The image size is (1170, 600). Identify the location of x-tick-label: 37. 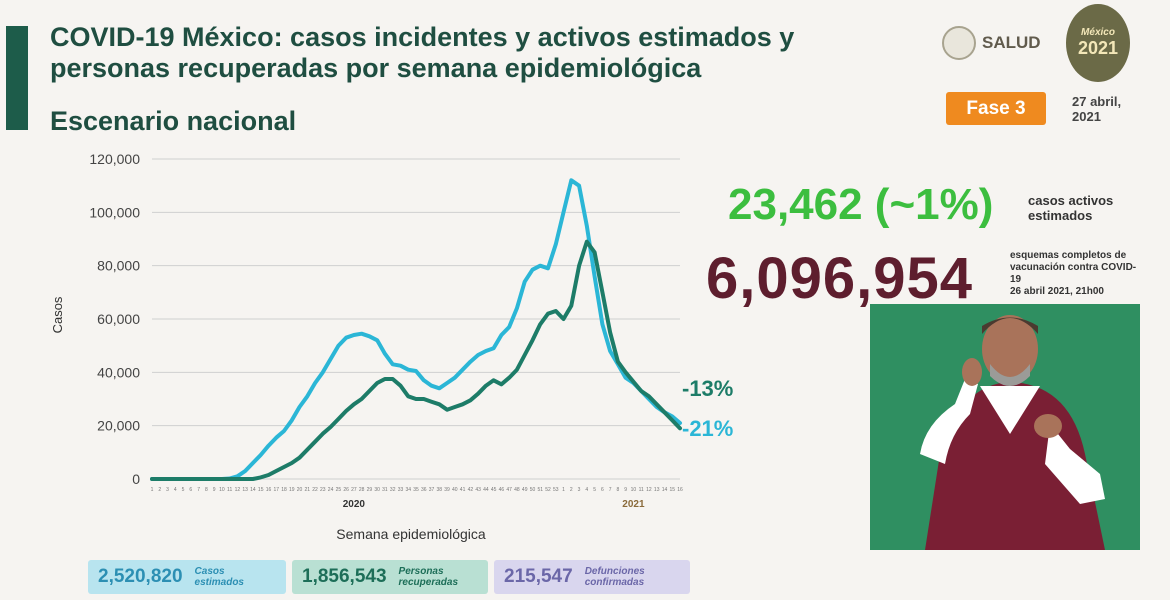
(432, 490).